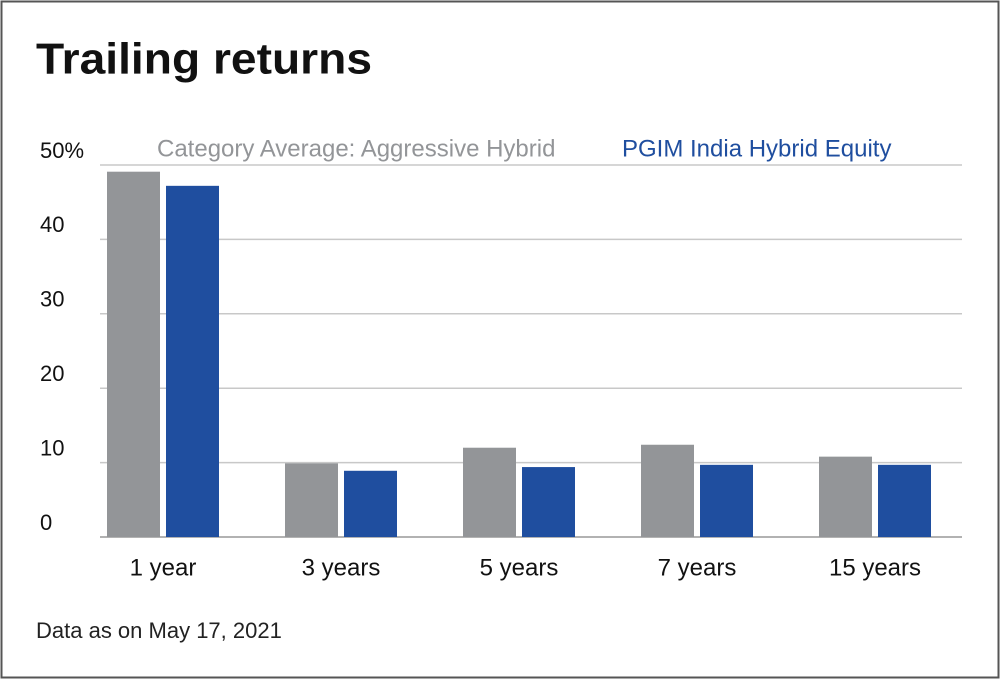 This screenshot has width=1000, height=679. What do you see at coordinates (519, 567) in the screenshot?
I see `x-tick-label: 5 years` at bounding box center [519, 567].